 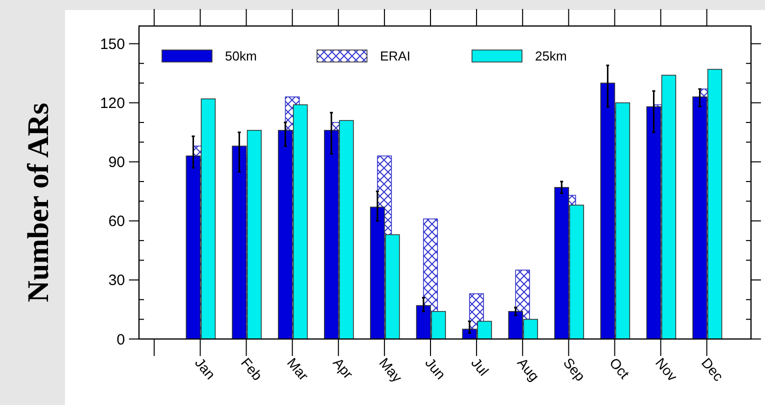 What do you see at coordinates (116, 281) in the screenshot?
I see `y-tick-label: 30` at bounding box center [116, 281].